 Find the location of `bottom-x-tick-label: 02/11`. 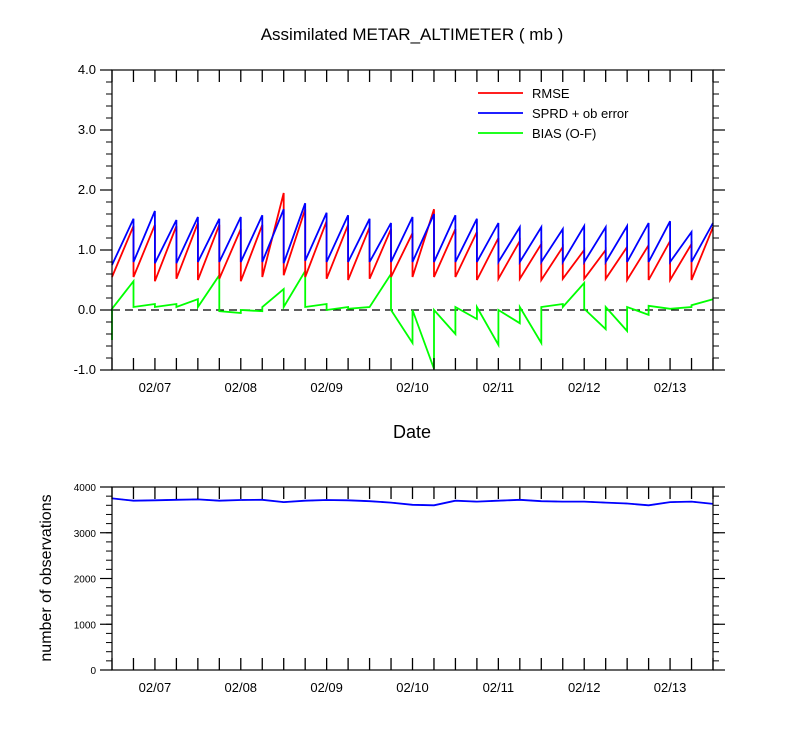

bottom-x-tick-label: 02/11 is located at coordinates (499, 687).